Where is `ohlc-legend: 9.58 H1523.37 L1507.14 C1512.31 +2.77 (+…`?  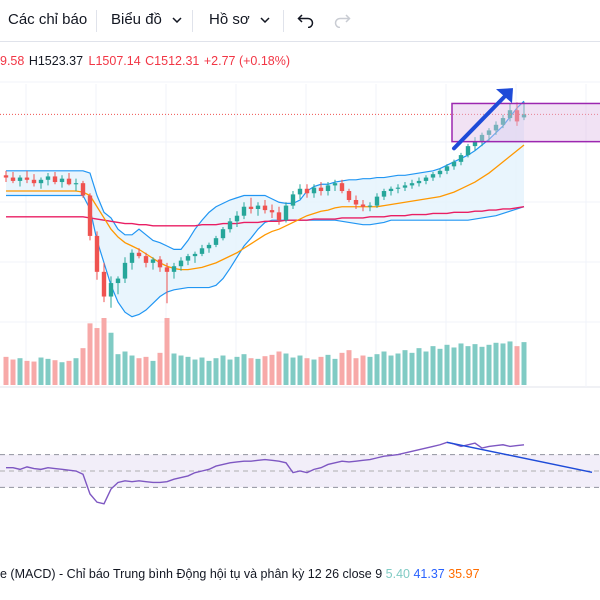 ohlc-legend: 9.58 H1523.37 L1507.14 C1512.31 +2.77 (+… is located at coordinates (145, 61).